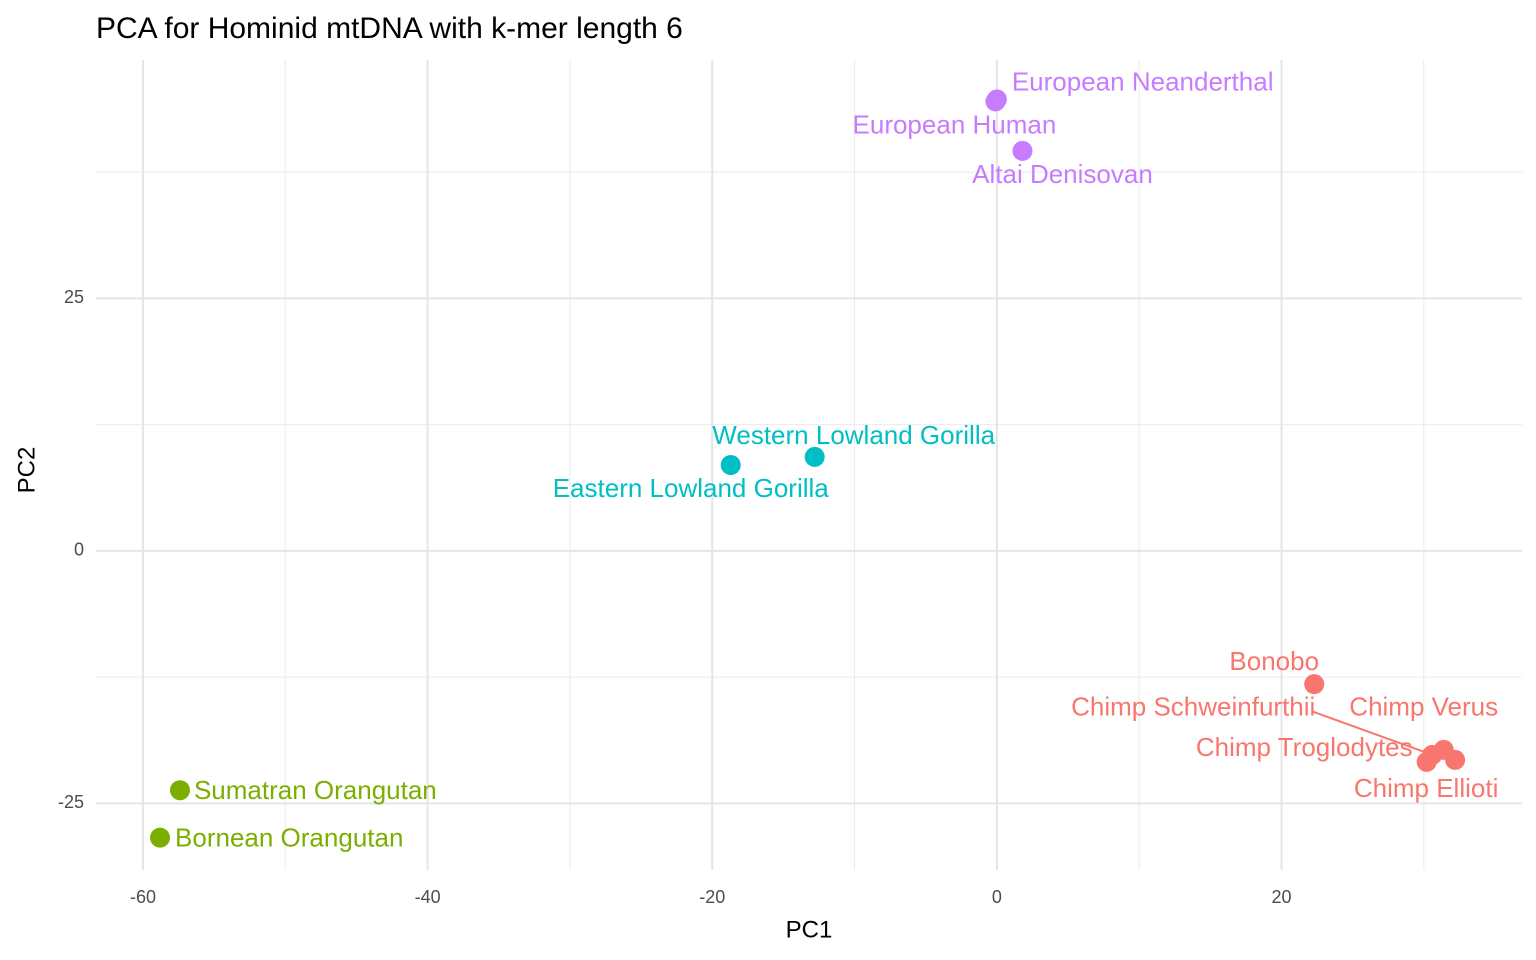 The height and width of the screenshot is (960, 1536). Describe the element at coordinates (1143, 81) in the screenshot. I see `point-label: European Neanderthal` at that location.